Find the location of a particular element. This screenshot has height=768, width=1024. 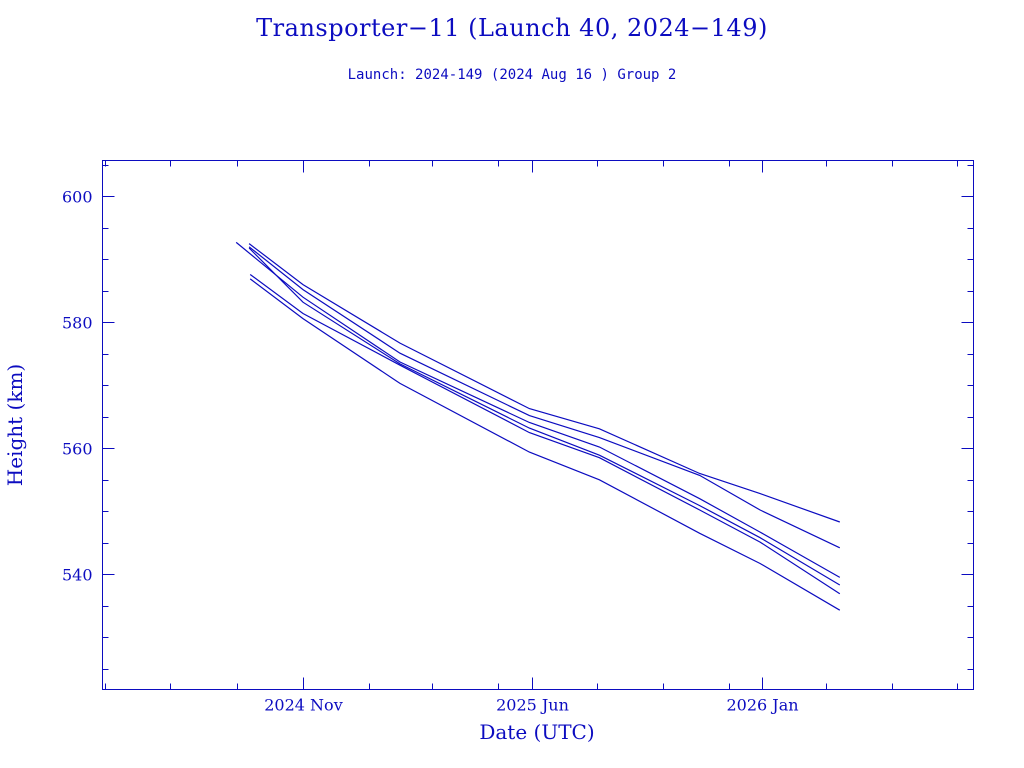

chart-subtitle: Launch: 2024-149 (2024 Aug 16 ) Group 2 is located at coordinates (512, 75).